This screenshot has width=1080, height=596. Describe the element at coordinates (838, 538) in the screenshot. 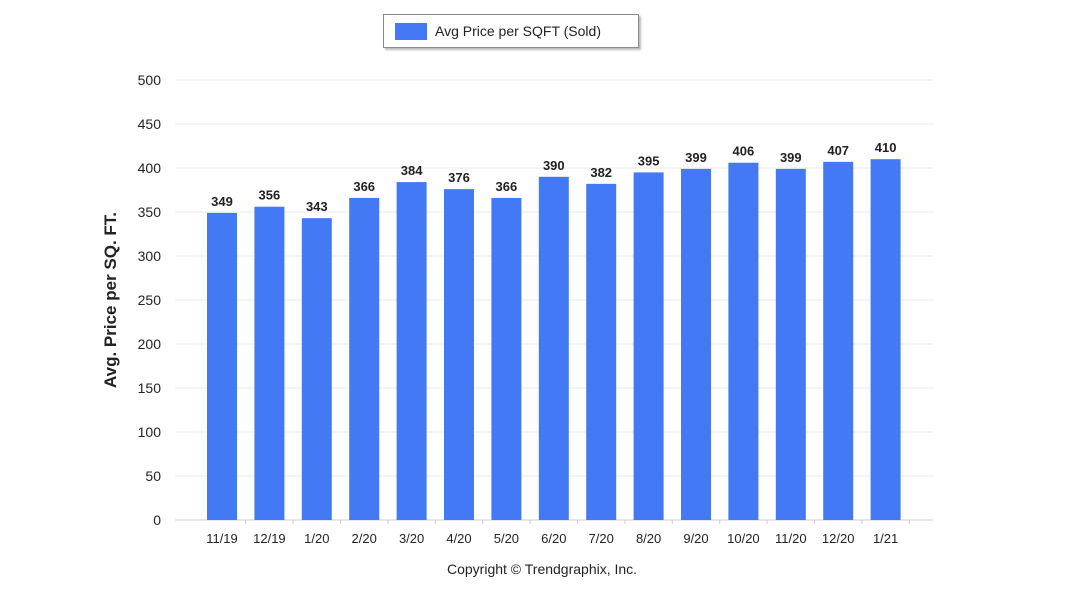

I see `x-tick-label: 12/20` at that location.